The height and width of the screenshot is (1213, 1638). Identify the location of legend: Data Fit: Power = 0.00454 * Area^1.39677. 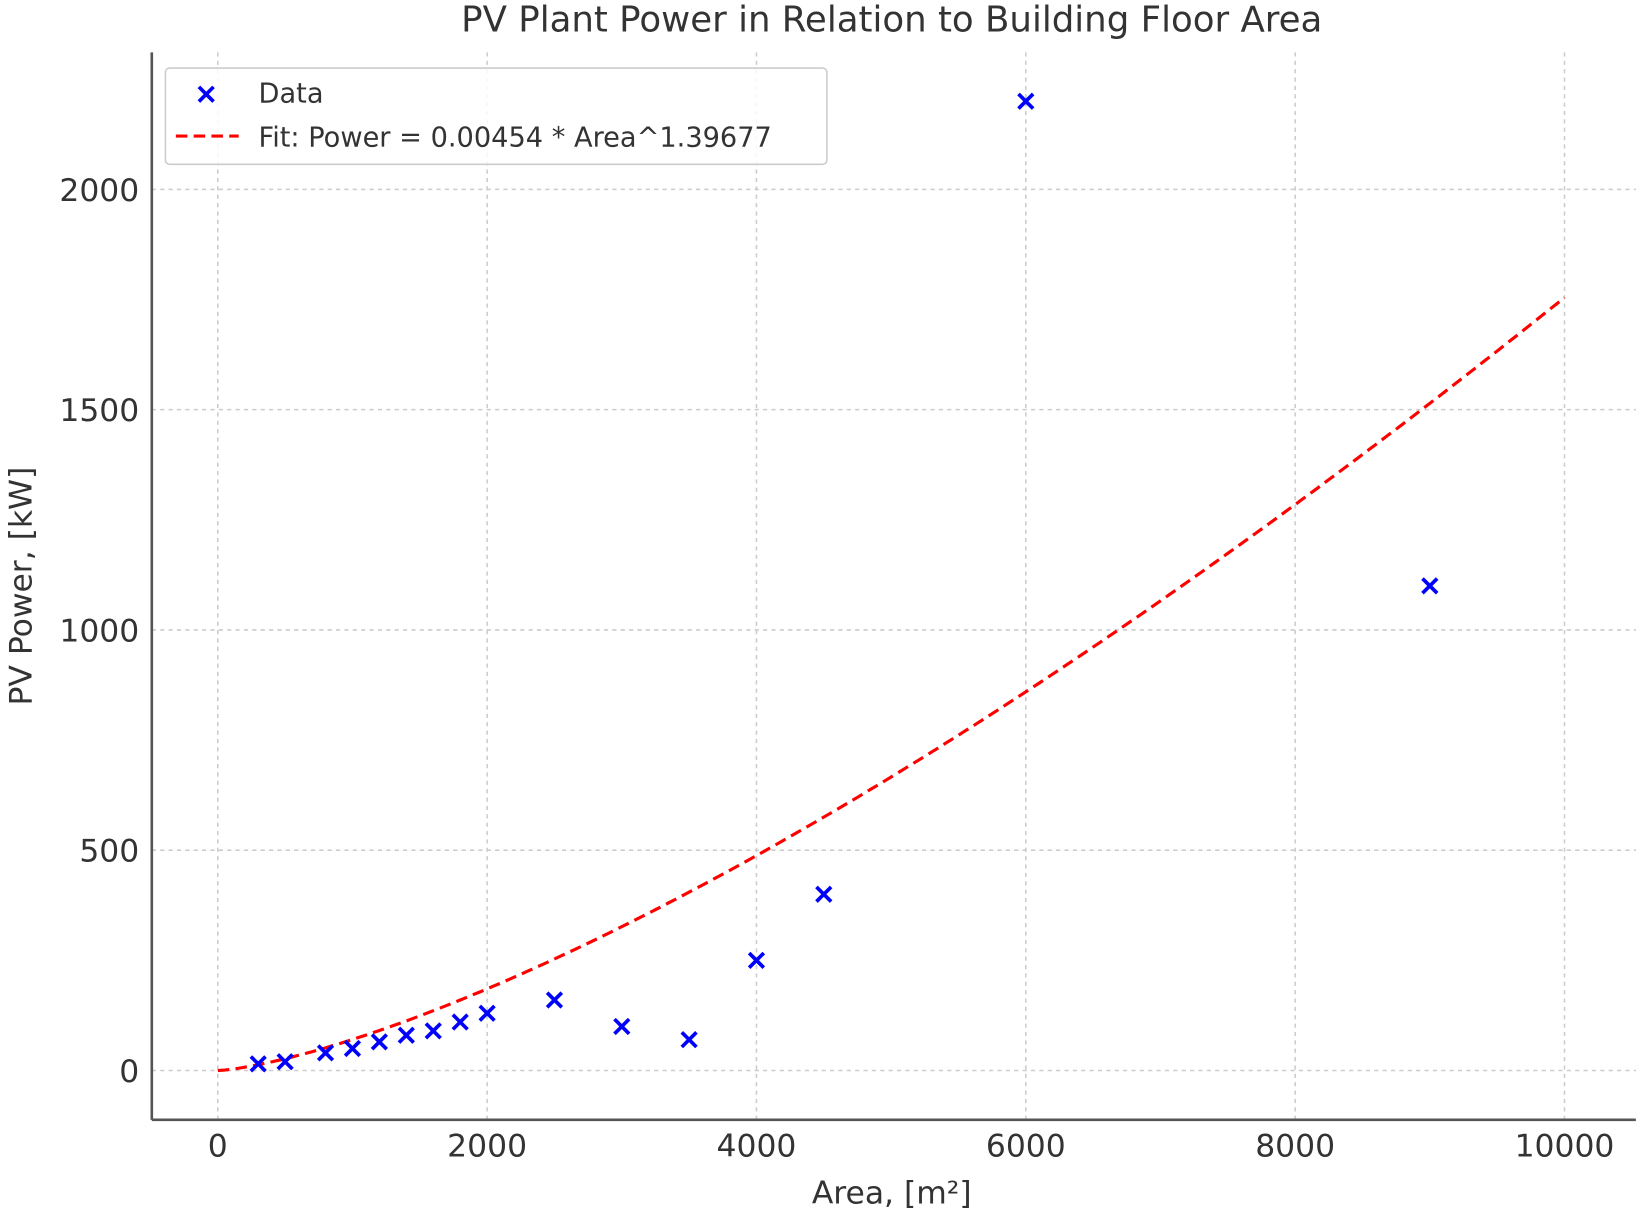
(496, 116).